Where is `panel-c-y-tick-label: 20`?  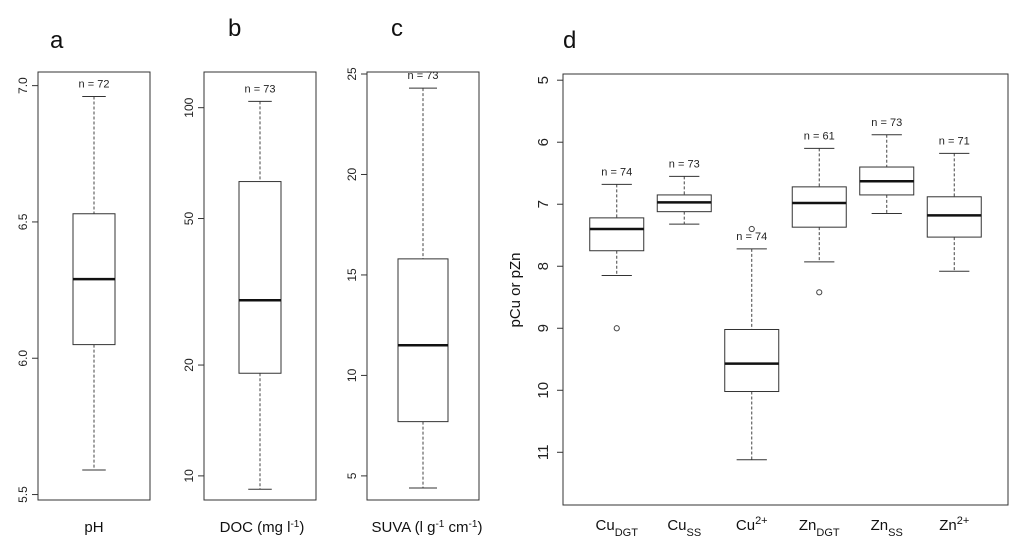 panel-c-y-tick-label: 20 is located at coordinates (352, 174).